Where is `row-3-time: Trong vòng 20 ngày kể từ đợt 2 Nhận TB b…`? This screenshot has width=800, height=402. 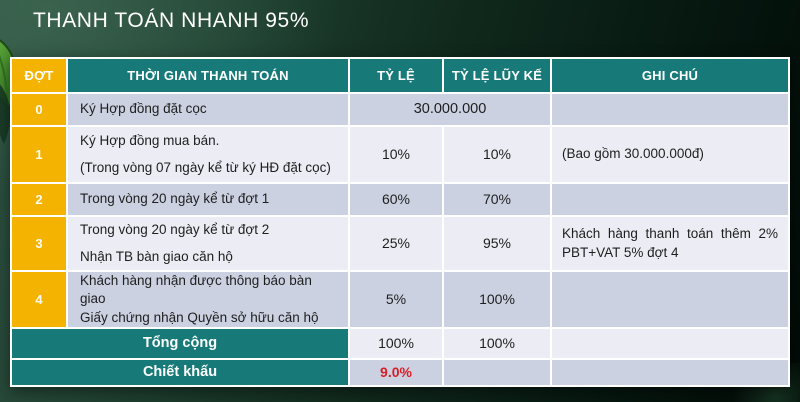
row-3-time: Trong vòng 20 ngày kể từ đợt 2 Nhận TB b… is located at coordinates (208, 243).